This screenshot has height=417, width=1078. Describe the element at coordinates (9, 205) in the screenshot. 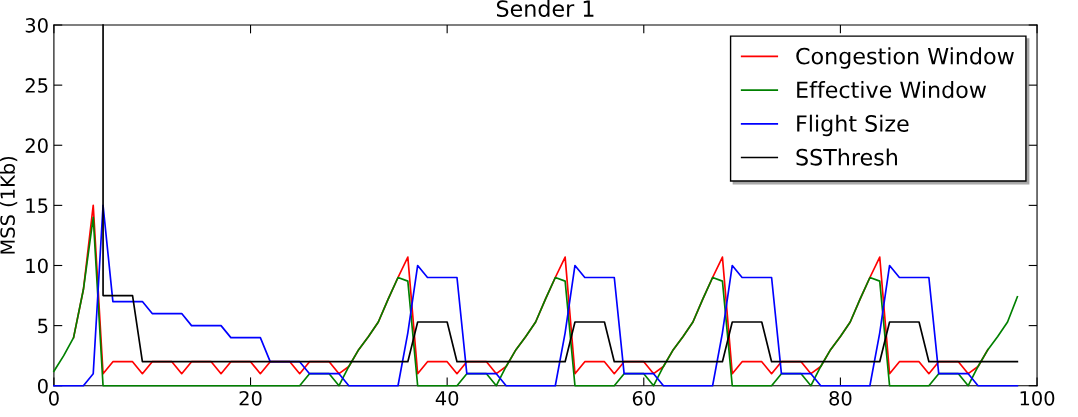

I see `y-axis-title: MSS (1Kb)` at that location.